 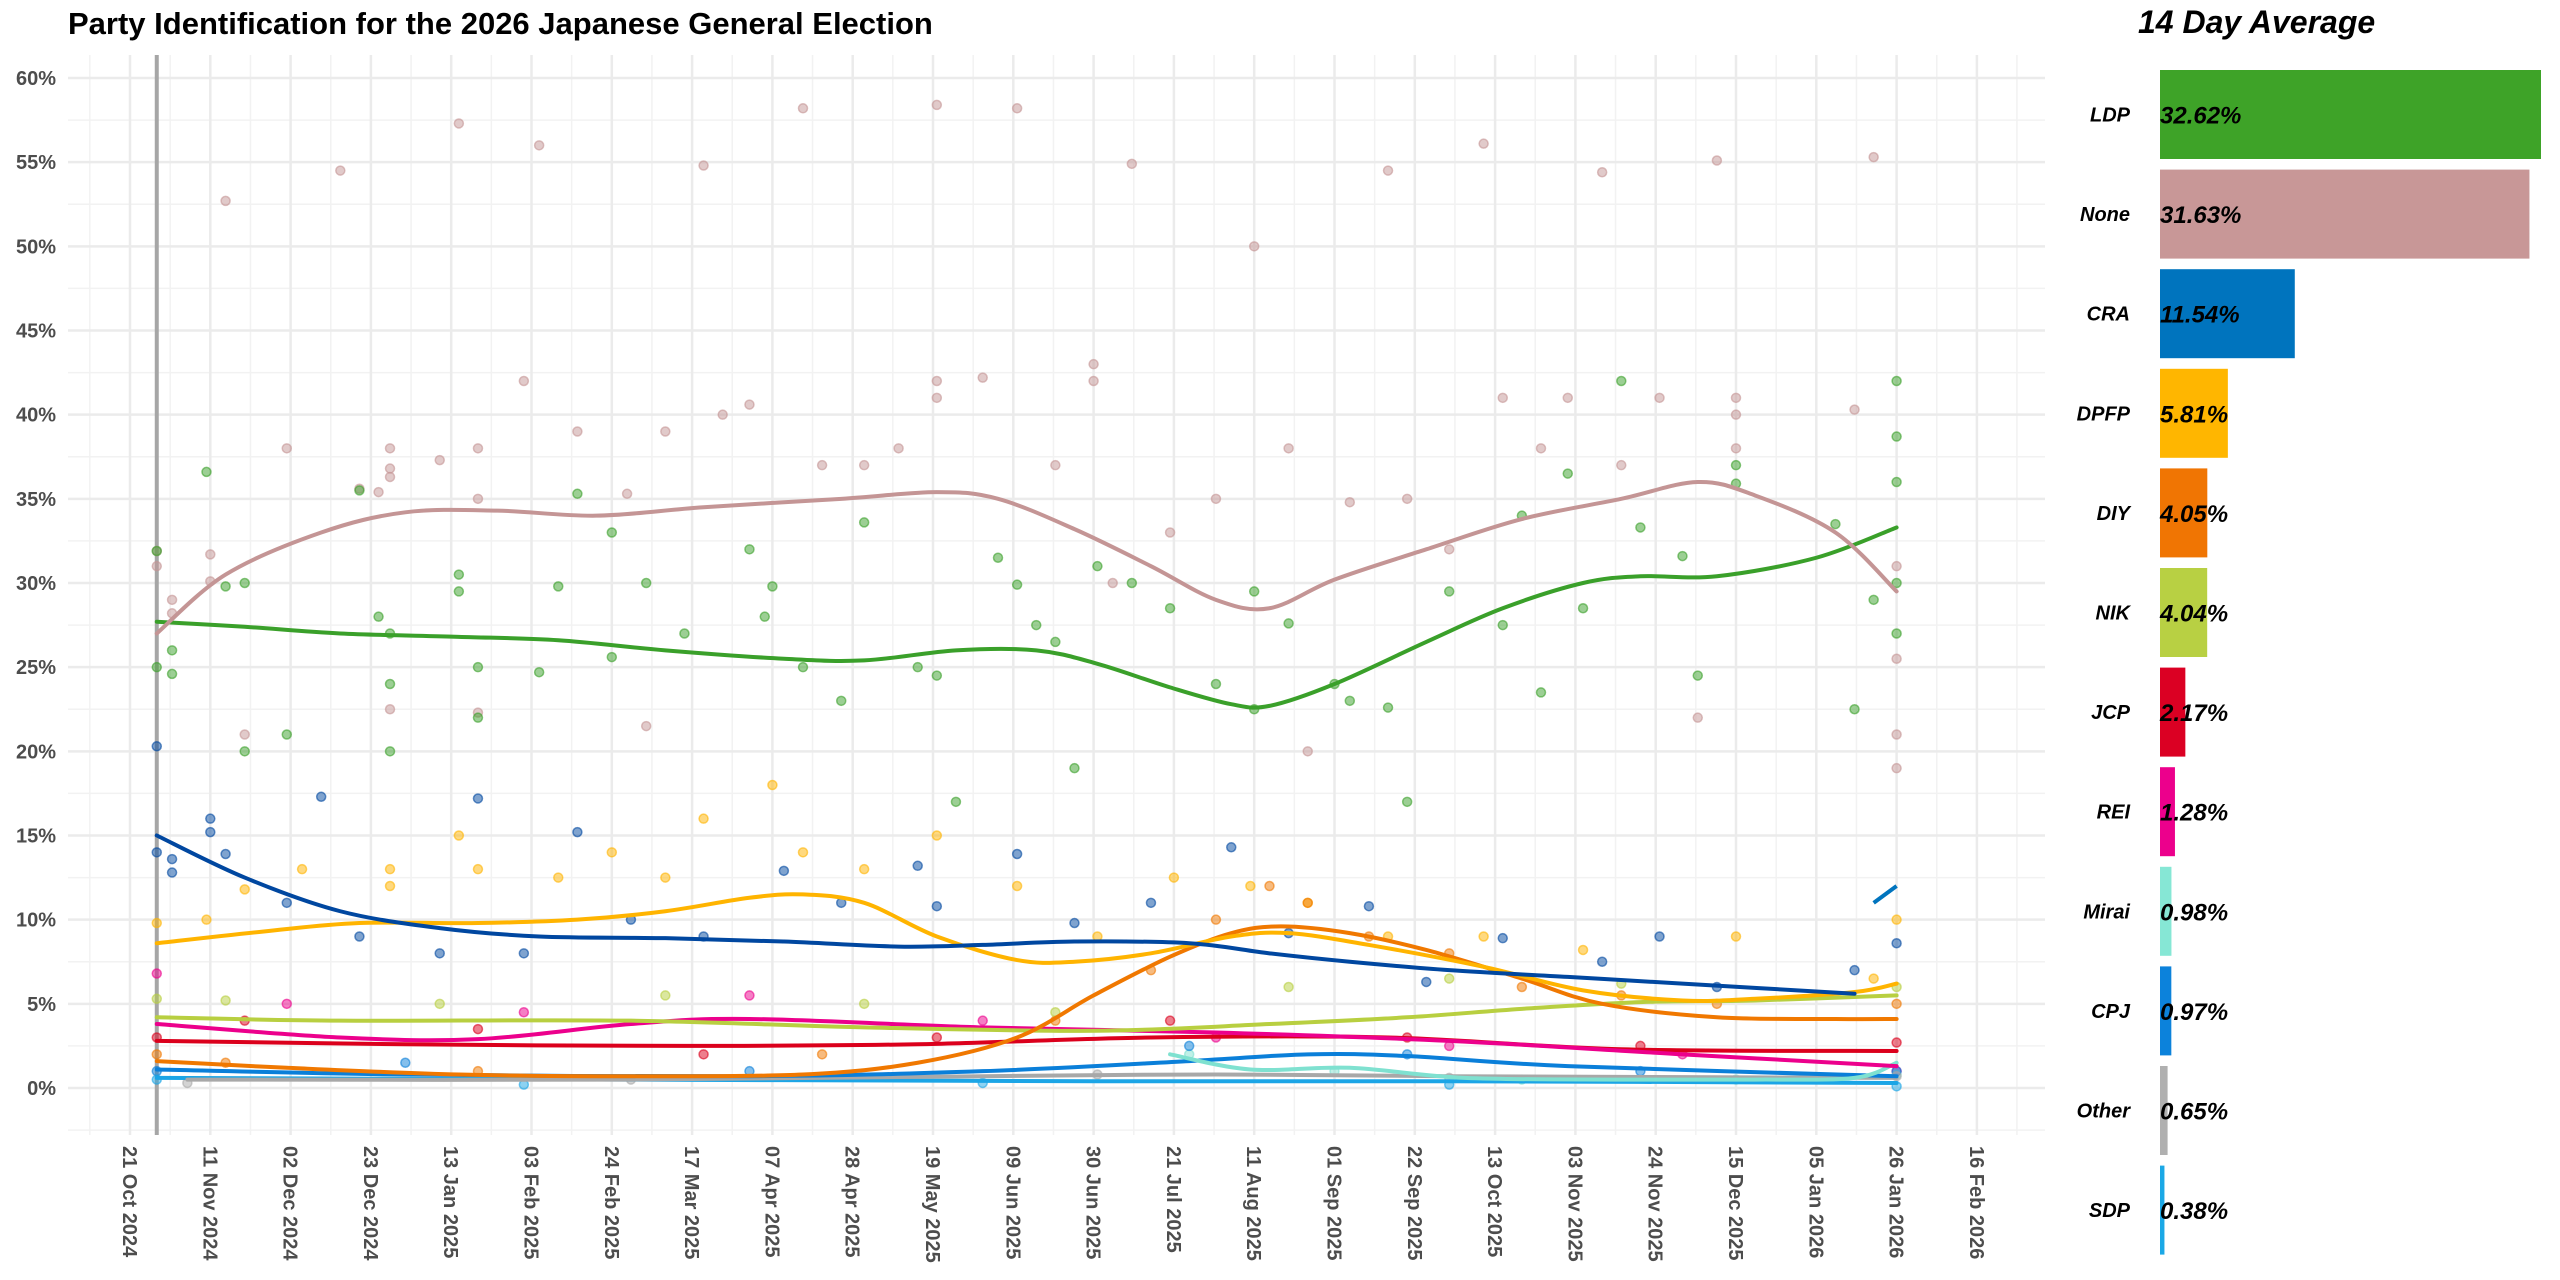 I want to click on x-tick-label: 07 Apr 2025, so click(x=771, y=1202).